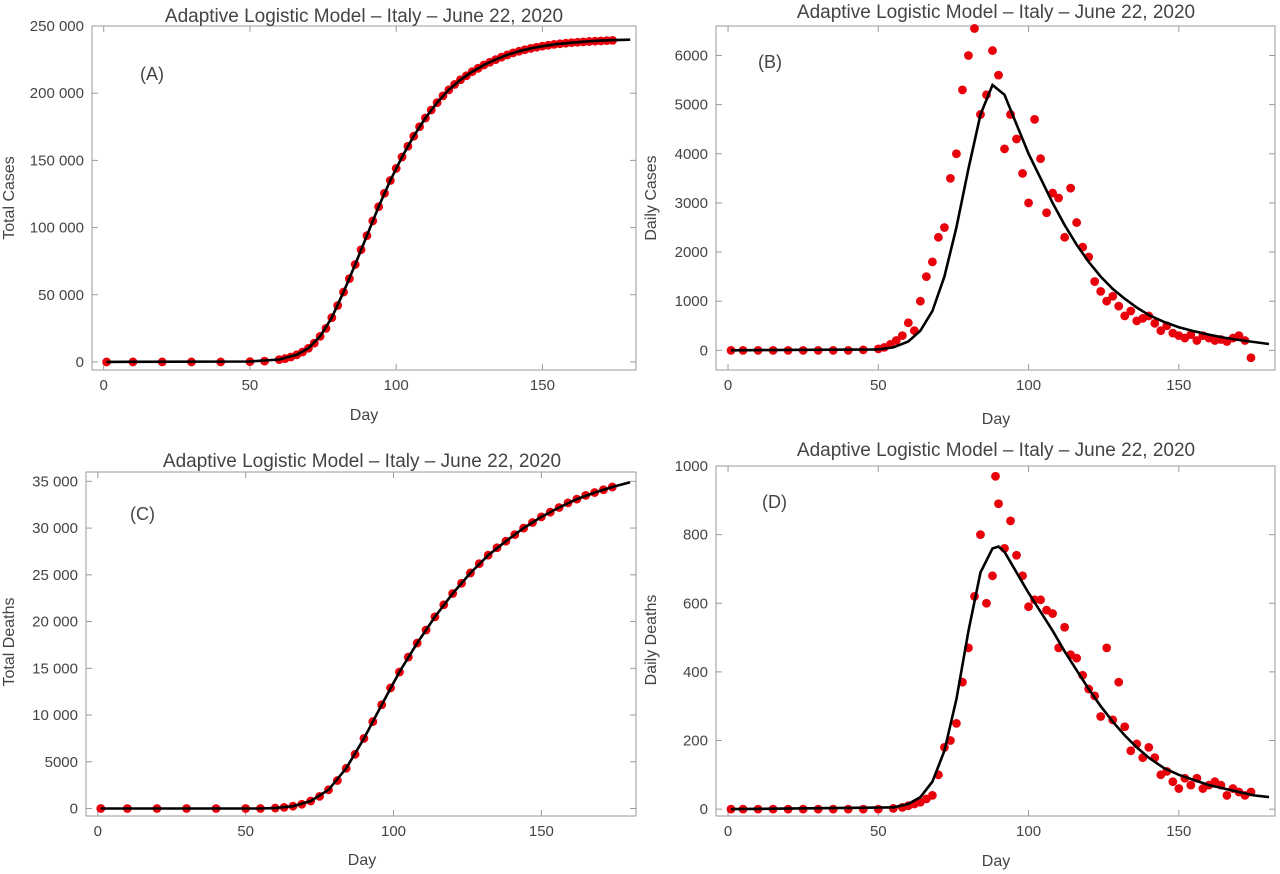  What do you see at coordinates (142, 514) in the screenshot?
I see `panel-label: (C)` at bounding box center [142, 514].